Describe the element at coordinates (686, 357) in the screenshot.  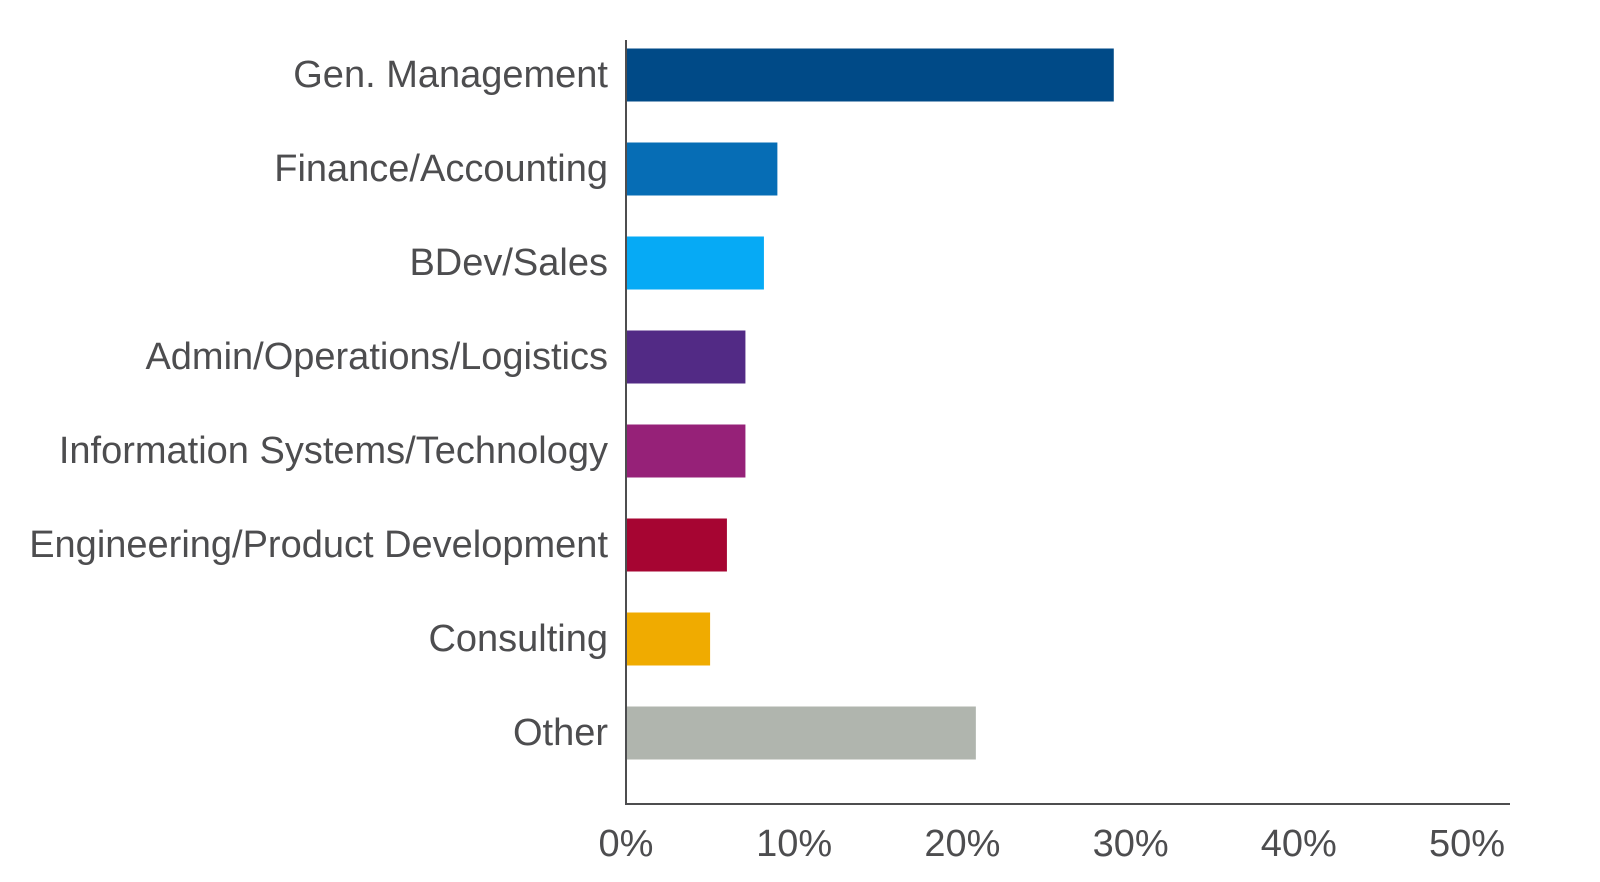
I see `bar-admin-operations-logistics` at that location.